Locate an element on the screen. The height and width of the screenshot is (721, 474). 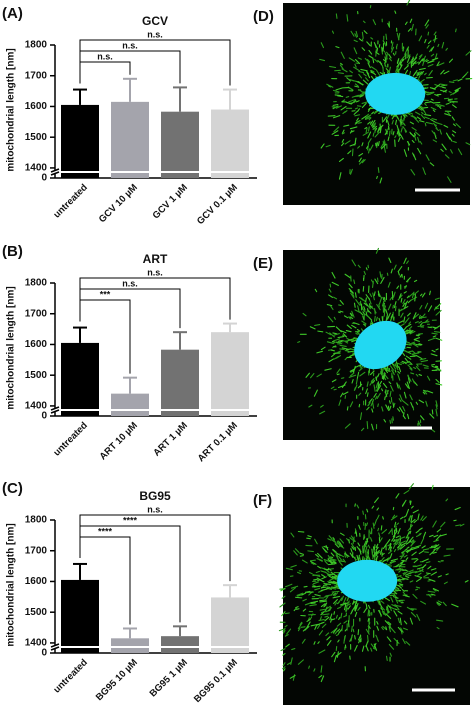
x-tick-label: ART 1 µM is located at coordinates (170, 439).